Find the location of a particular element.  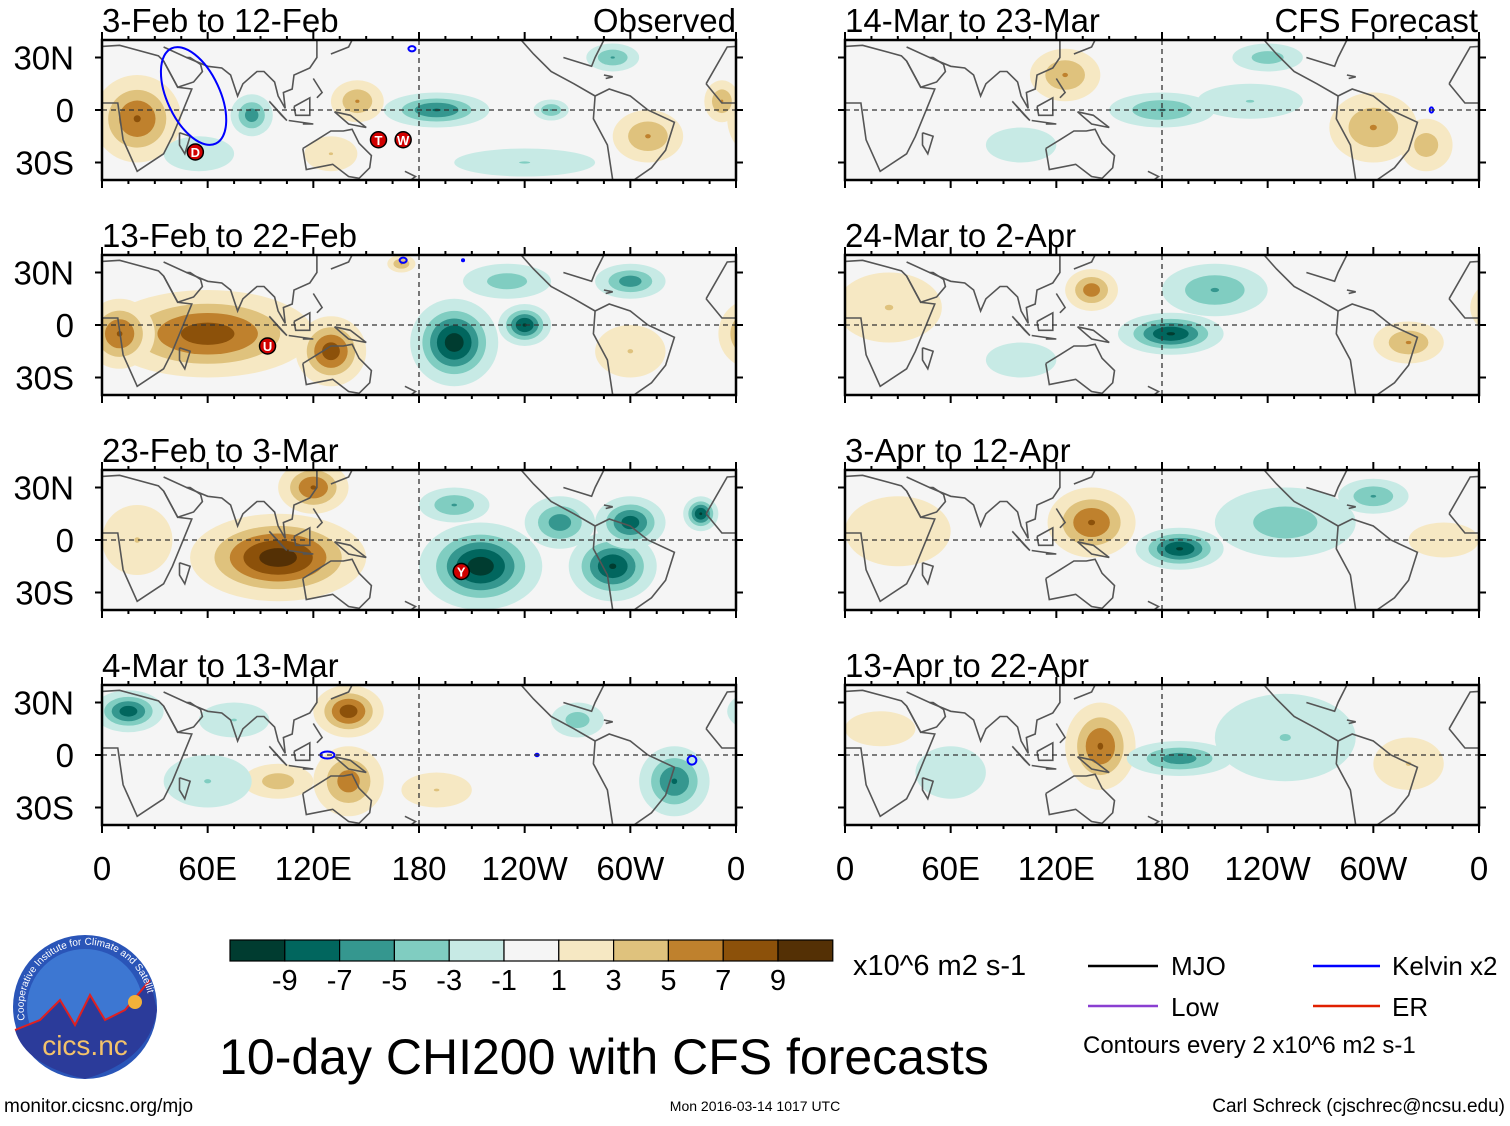

map-panel: 3-Feb to 12-Feb D T W 30N 0 30S is located at coordinates (419, 95).